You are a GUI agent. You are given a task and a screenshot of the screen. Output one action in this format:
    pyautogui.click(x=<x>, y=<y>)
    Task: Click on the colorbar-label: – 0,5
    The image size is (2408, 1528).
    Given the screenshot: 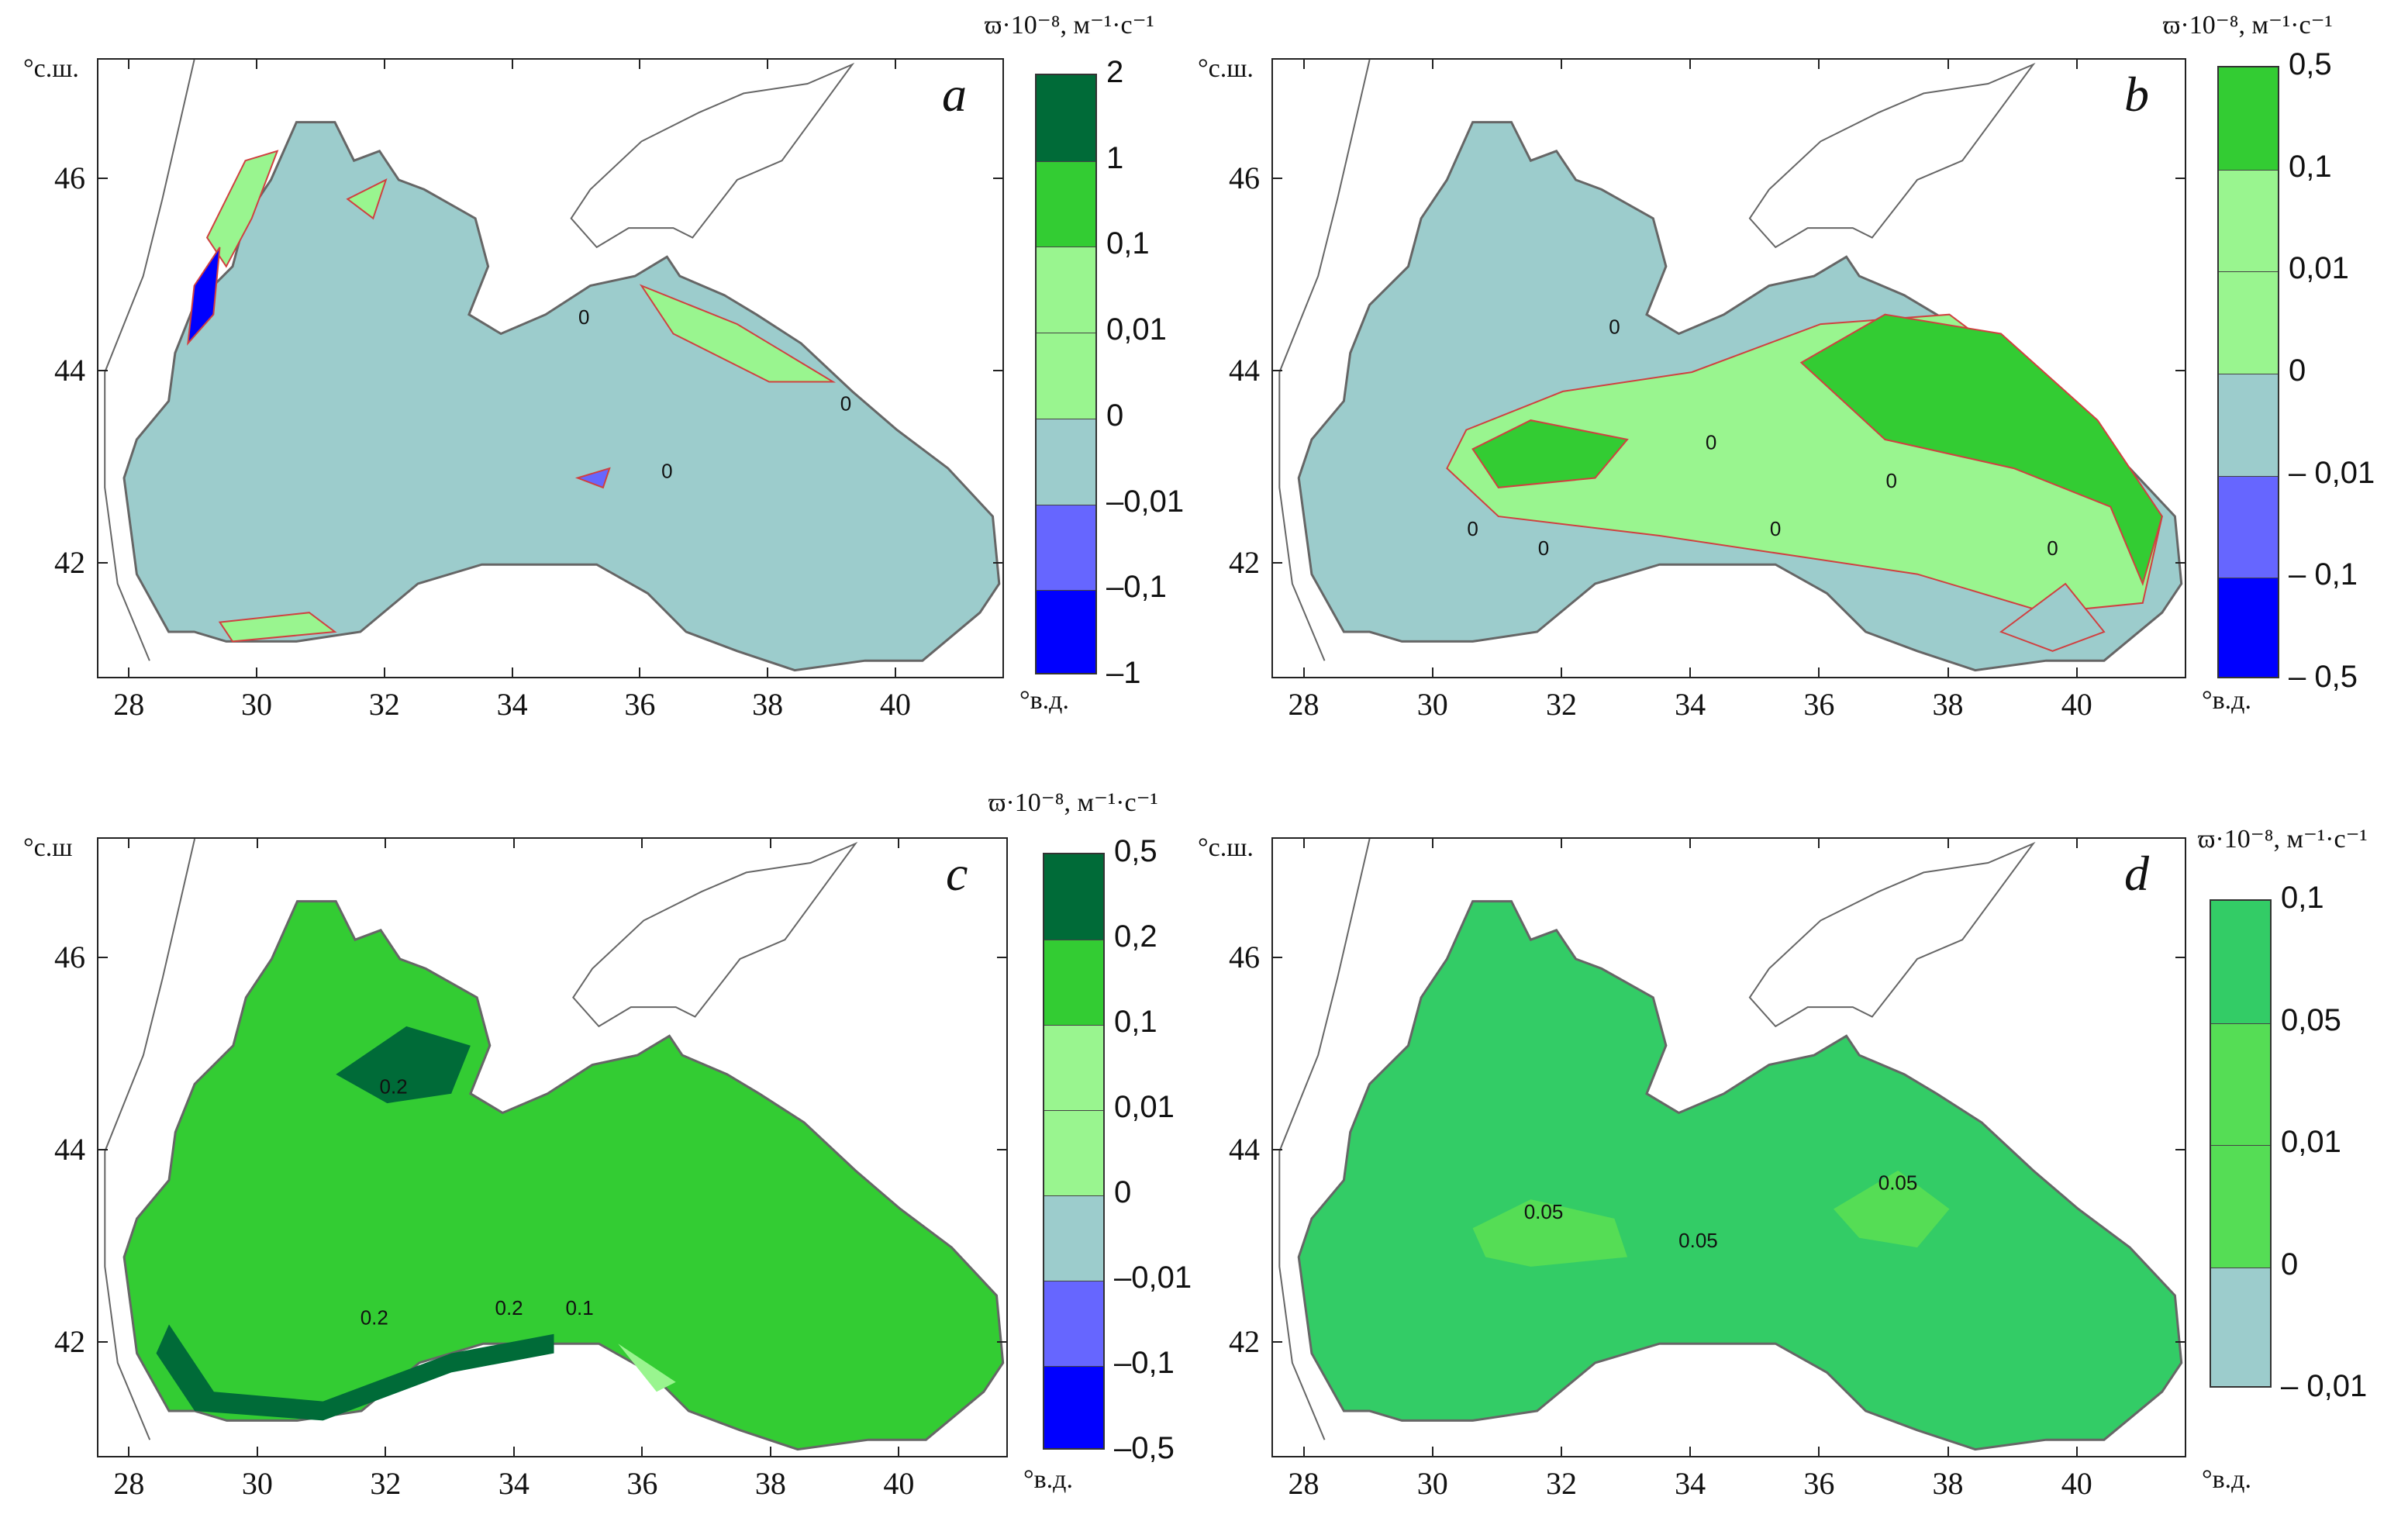 What is the action you would take?
    pyautogui.click(x=2323, y=677)
    